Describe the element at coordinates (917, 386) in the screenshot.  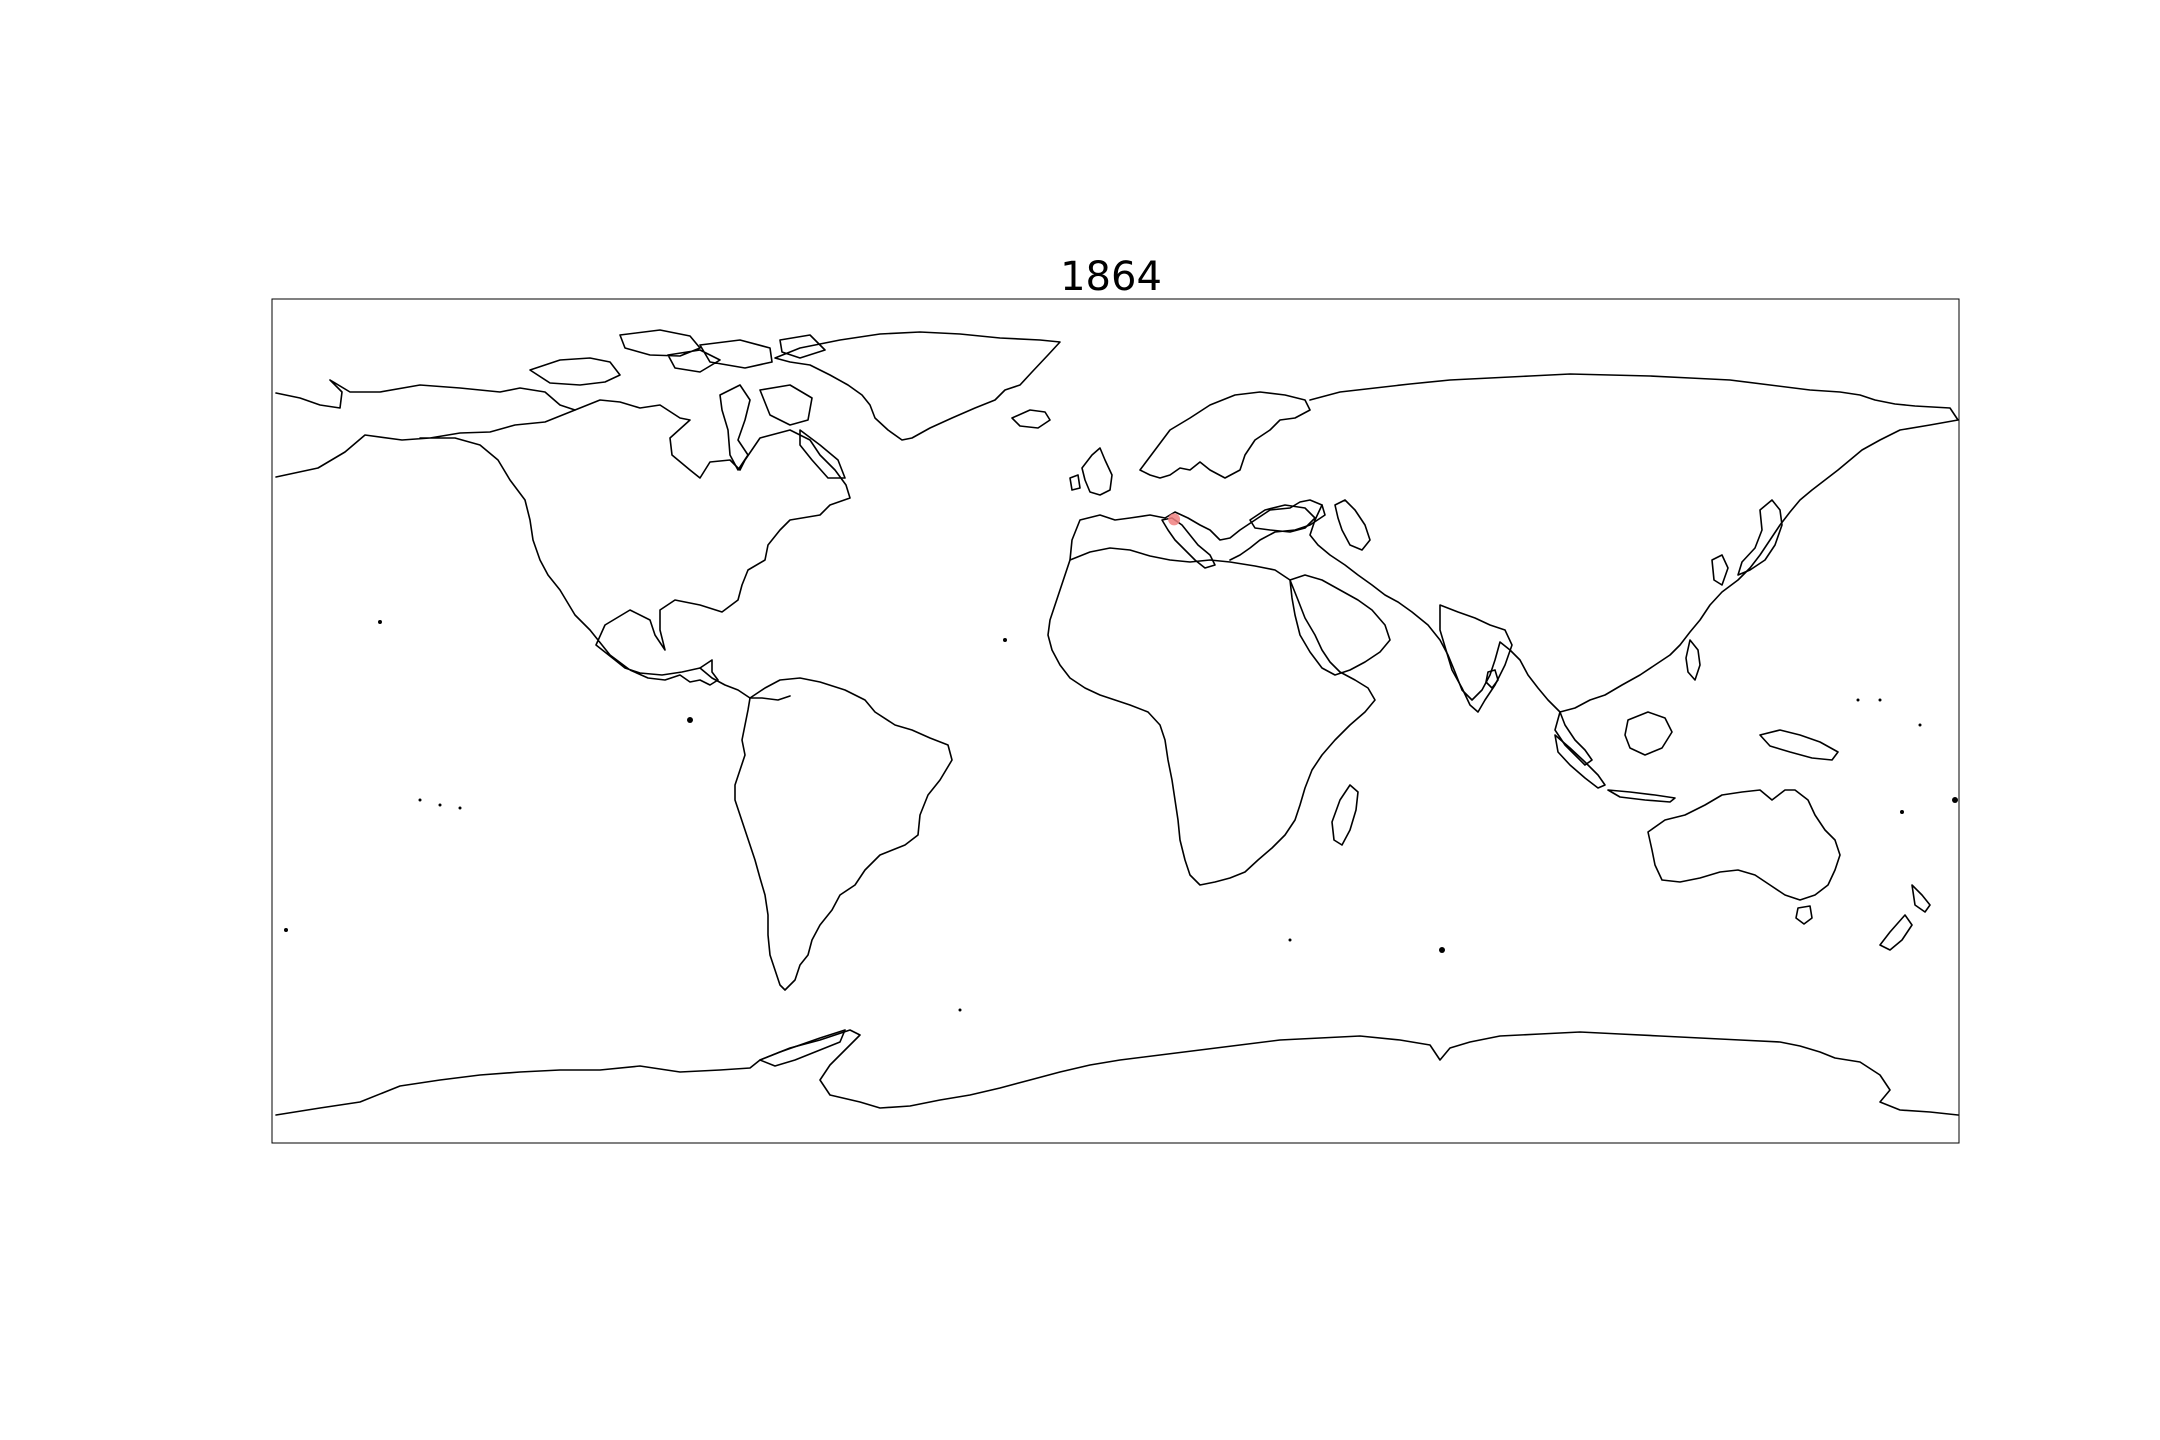
I see `coast-greenland` at that location.